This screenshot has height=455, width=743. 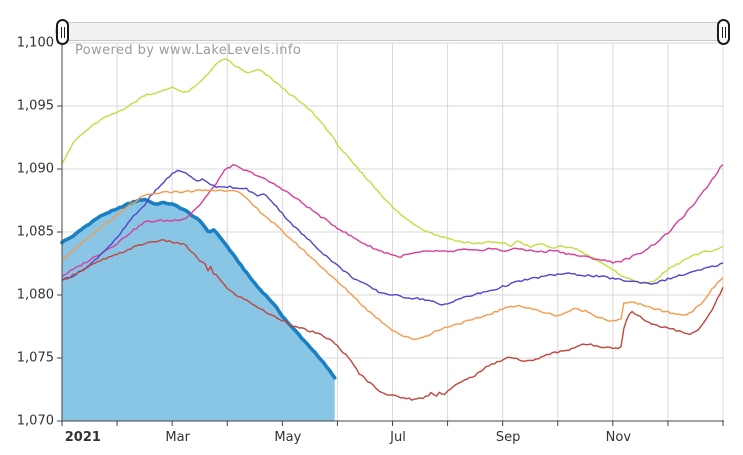 I want to click on range-handle-left, so click(x=62, y=32).